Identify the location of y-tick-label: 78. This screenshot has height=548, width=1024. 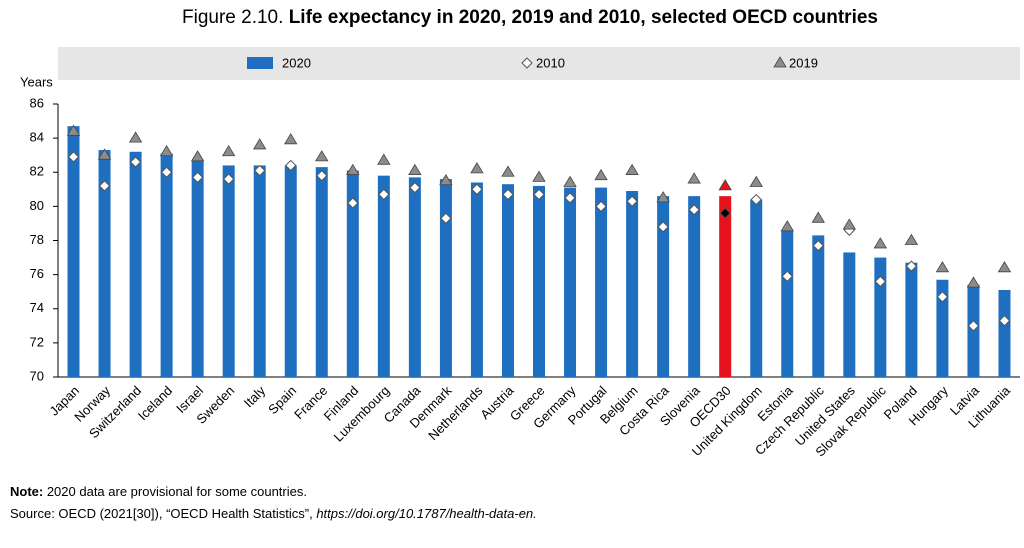
(37, 239).